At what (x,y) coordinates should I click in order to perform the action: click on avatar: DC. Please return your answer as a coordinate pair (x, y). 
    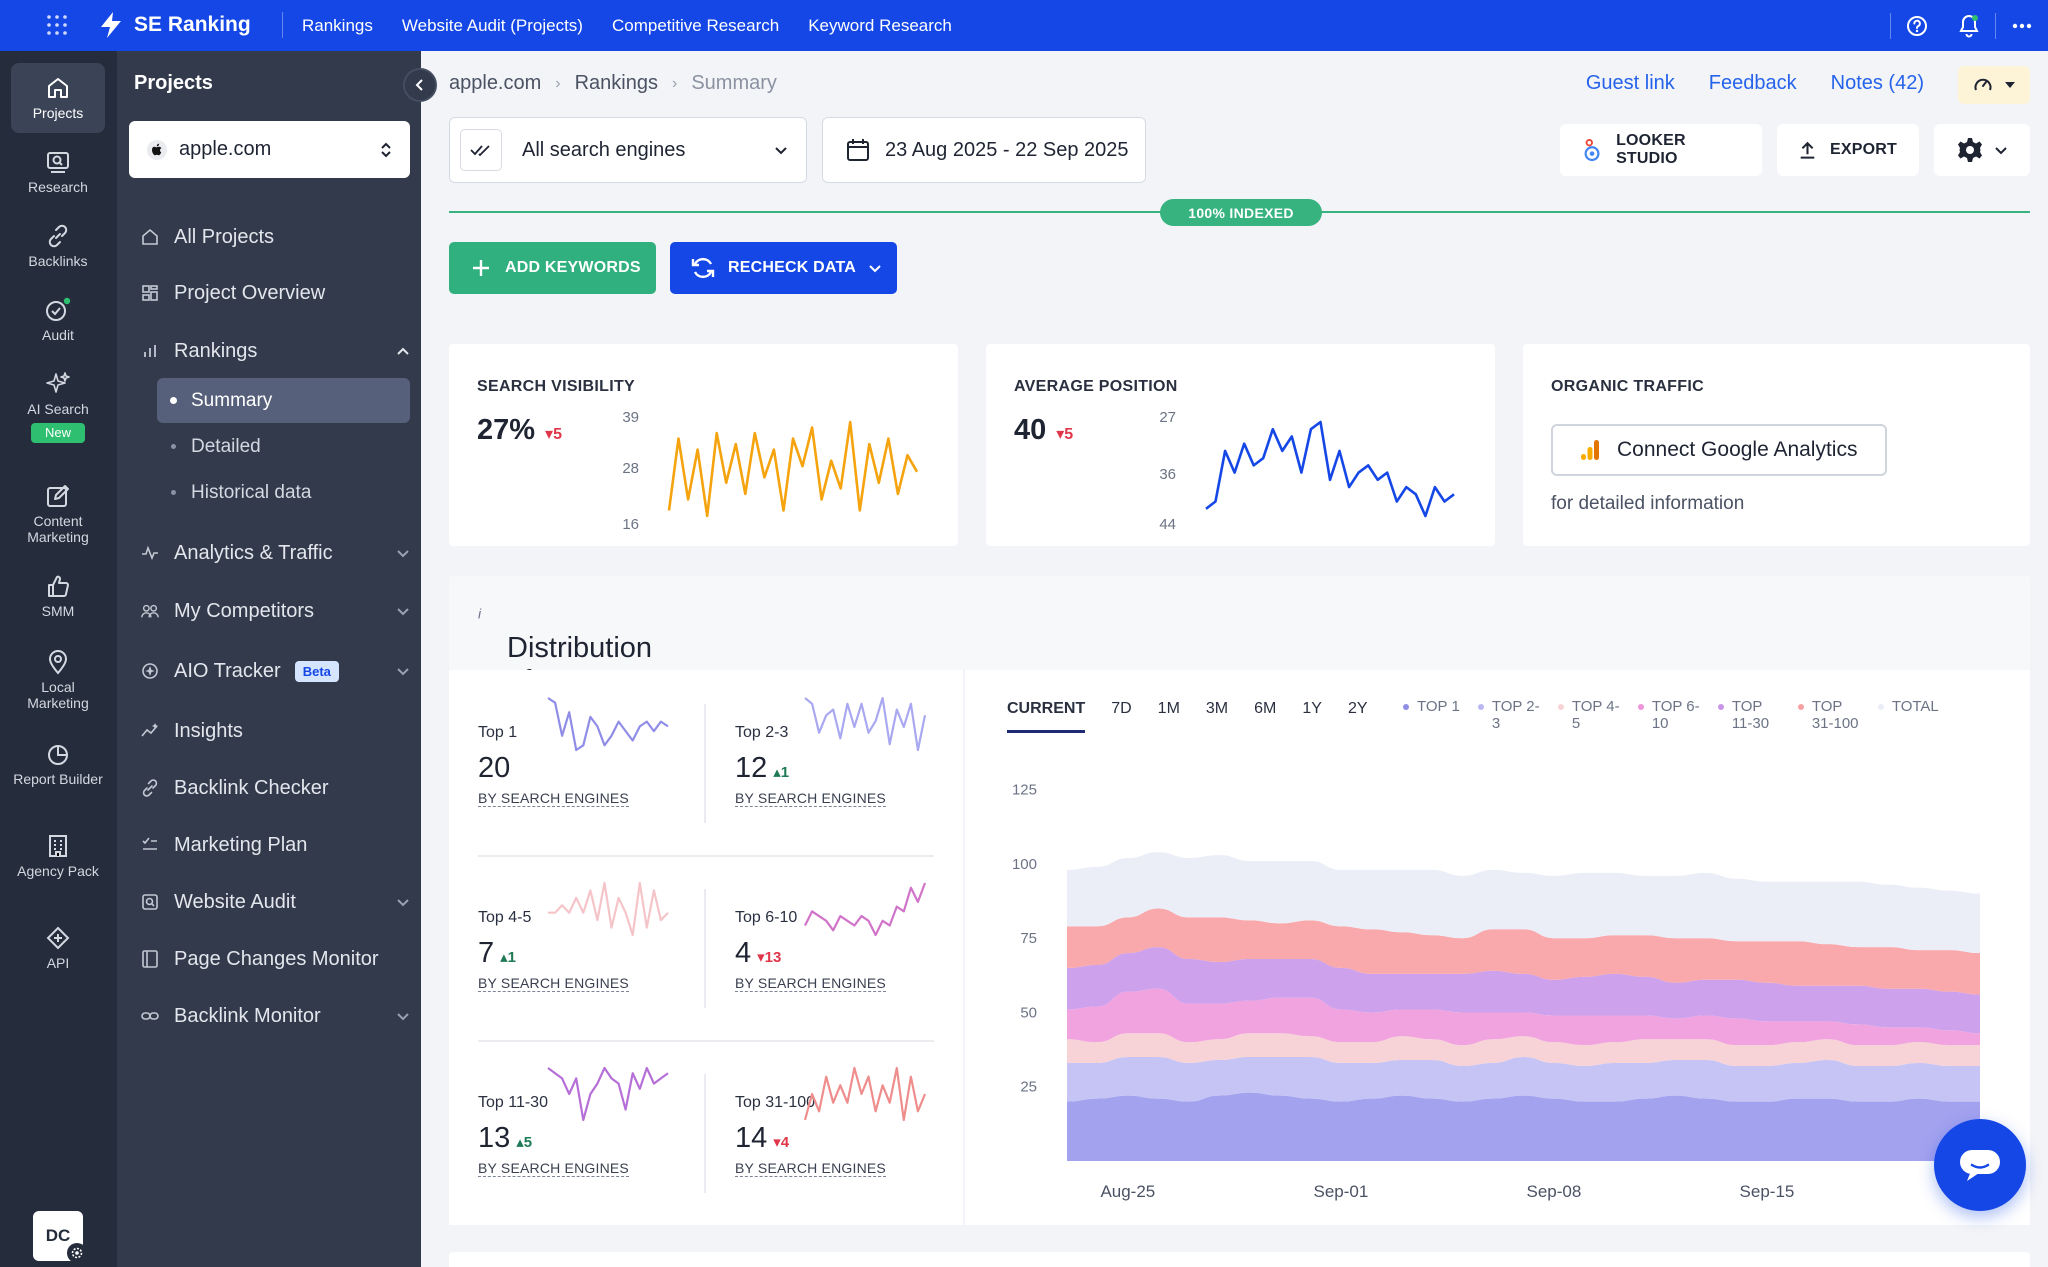
    Looking at the image, I should click on (58, 1236).